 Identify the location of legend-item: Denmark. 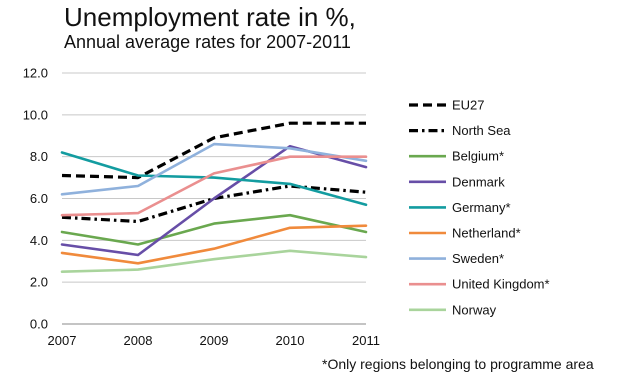
(457, 181).